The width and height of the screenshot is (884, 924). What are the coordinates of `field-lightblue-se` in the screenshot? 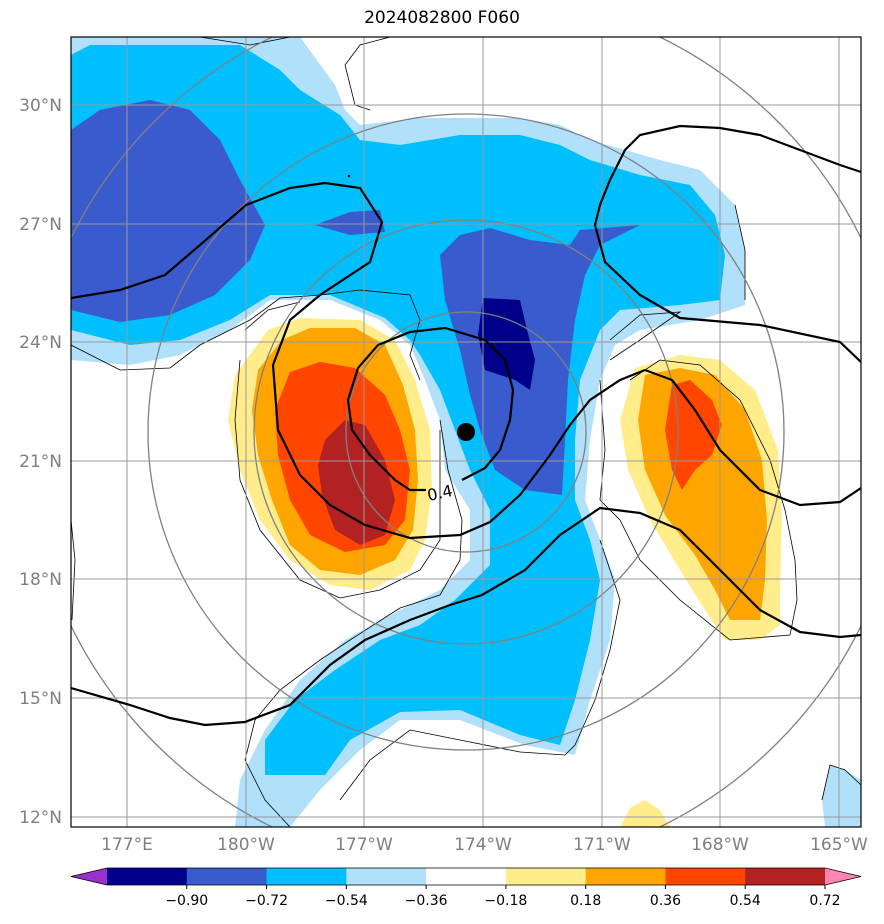 It's located at (841, 796).